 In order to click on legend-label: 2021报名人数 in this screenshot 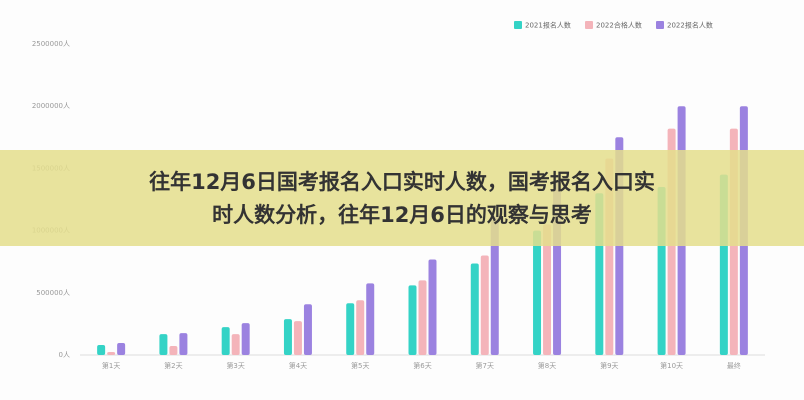, I will do `click(548, 25)`.